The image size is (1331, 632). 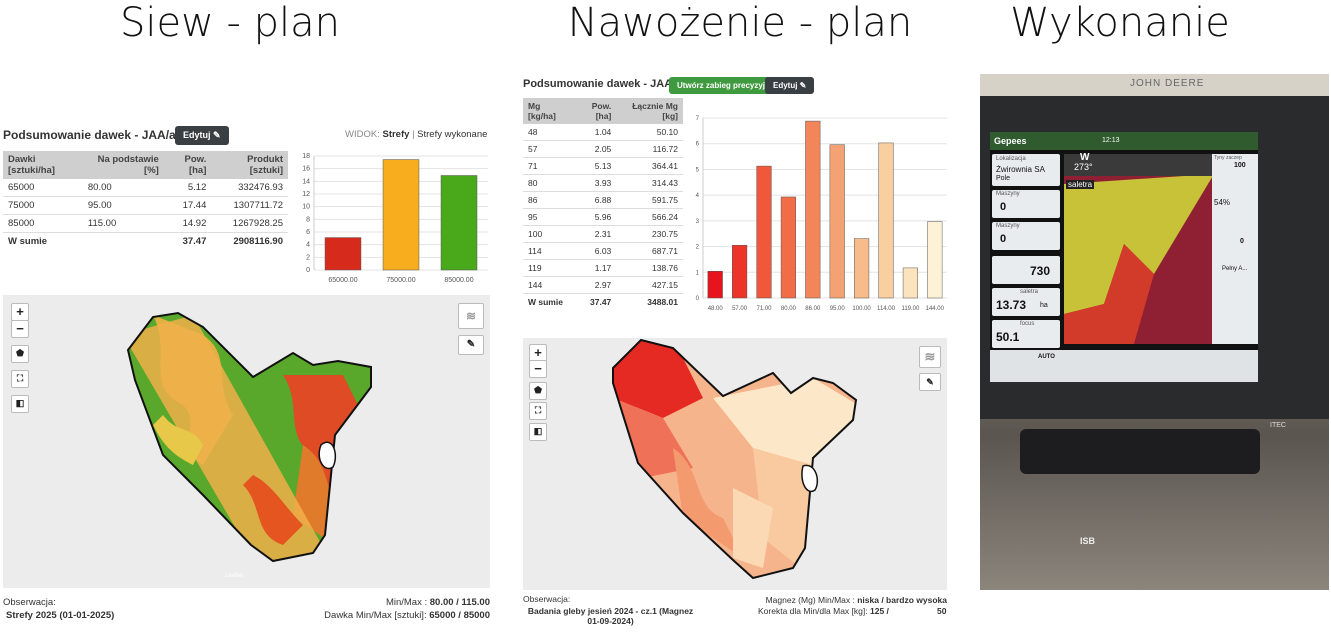 What do you see at coordinates (813, 309) in the screenshot?
I see `x-tick-label: 86.00` at bounding box center [813, 309].